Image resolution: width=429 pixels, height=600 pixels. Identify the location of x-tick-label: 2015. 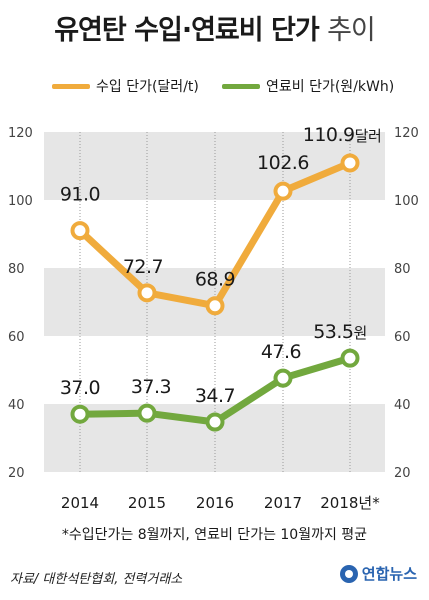
(147, 503).